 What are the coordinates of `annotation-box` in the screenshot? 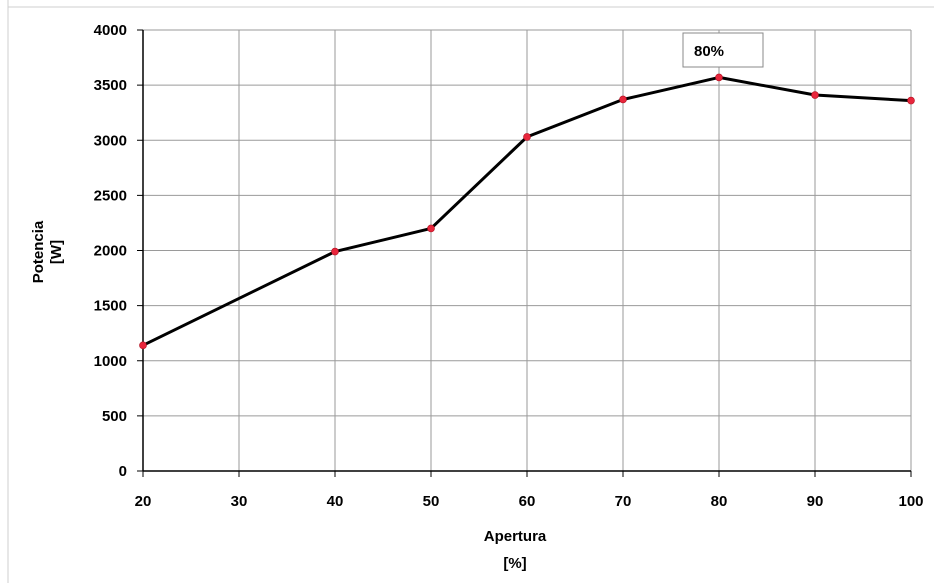 It's located at (723, 50).